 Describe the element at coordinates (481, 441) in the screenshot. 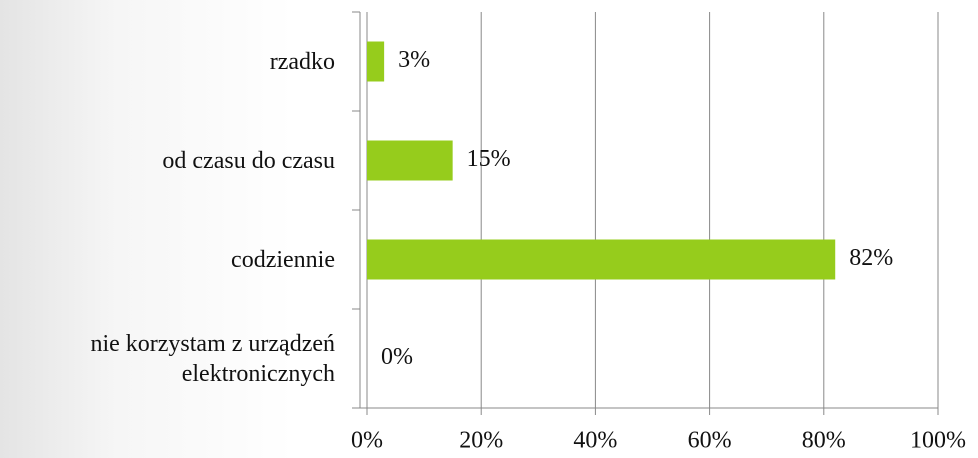

I see `x-tick-label: 20%` at that location.